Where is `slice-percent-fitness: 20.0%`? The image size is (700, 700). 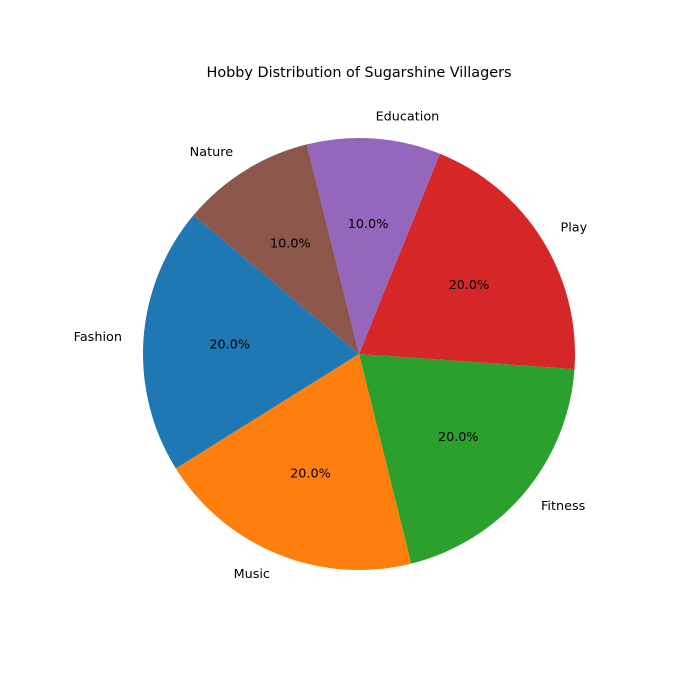
slice-percent-fitness: 20.0% is located at coordinates (458, 437).